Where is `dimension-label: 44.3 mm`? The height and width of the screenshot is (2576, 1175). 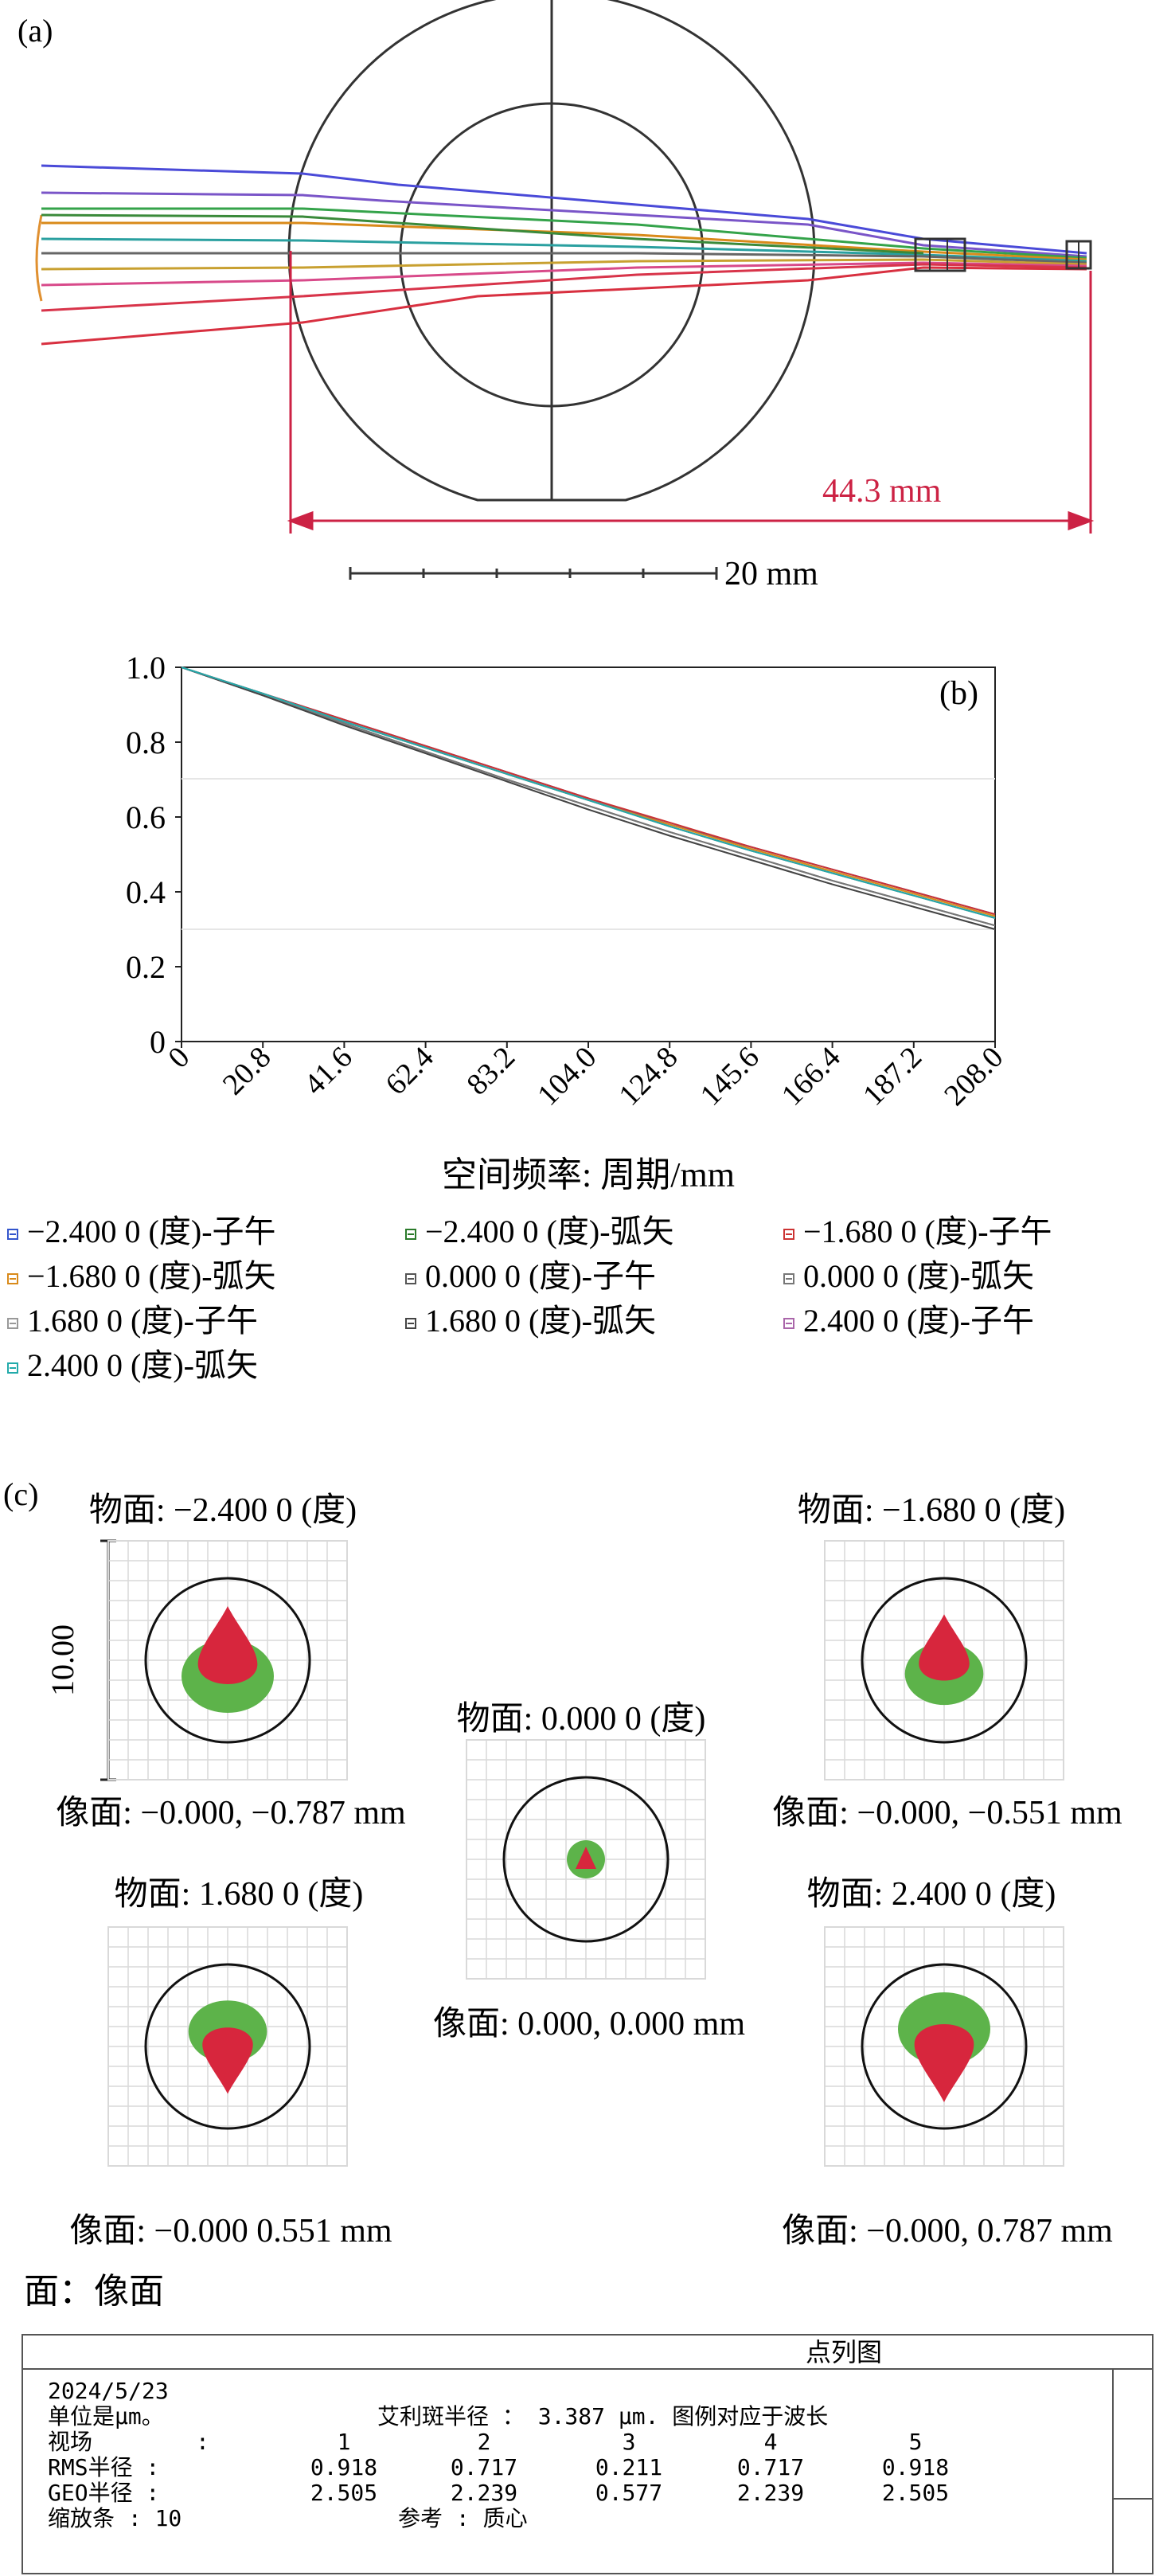 dimension-label: 44.3 mm is located at coordinates (882, 492).